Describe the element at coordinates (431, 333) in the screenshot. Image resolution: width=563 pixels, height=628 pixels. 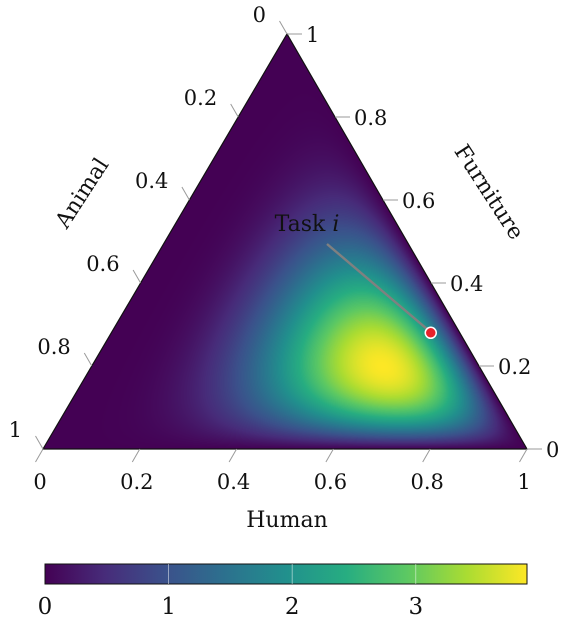
I see `task-point` at that location.